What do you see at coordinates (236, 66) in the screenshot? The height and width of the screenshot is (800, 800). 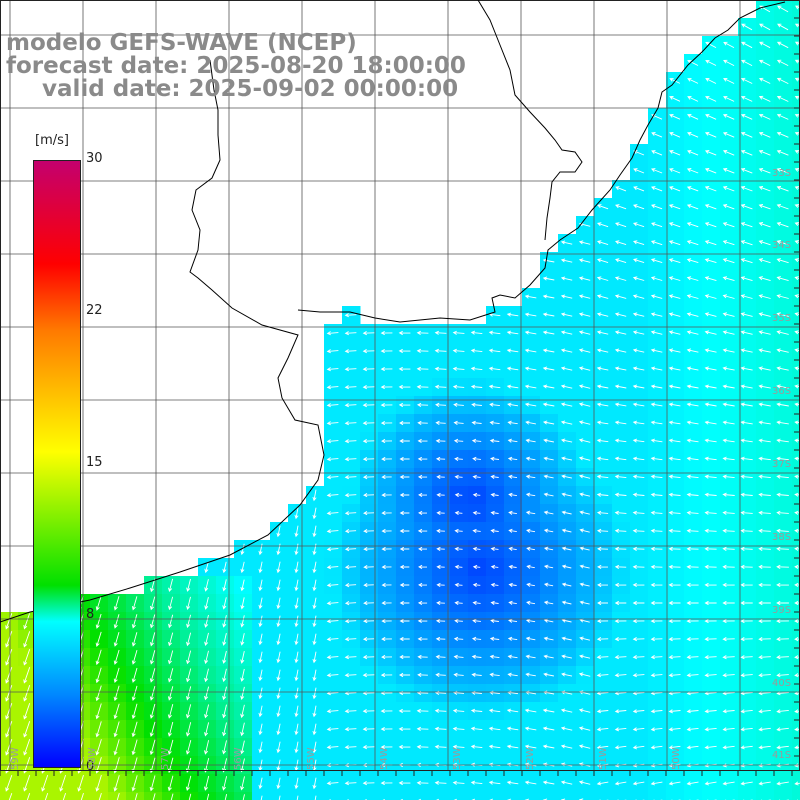 I see `title-forecast-date: forecast date: 2025-08-20 18:00:00` at bounding box center [236, 66].